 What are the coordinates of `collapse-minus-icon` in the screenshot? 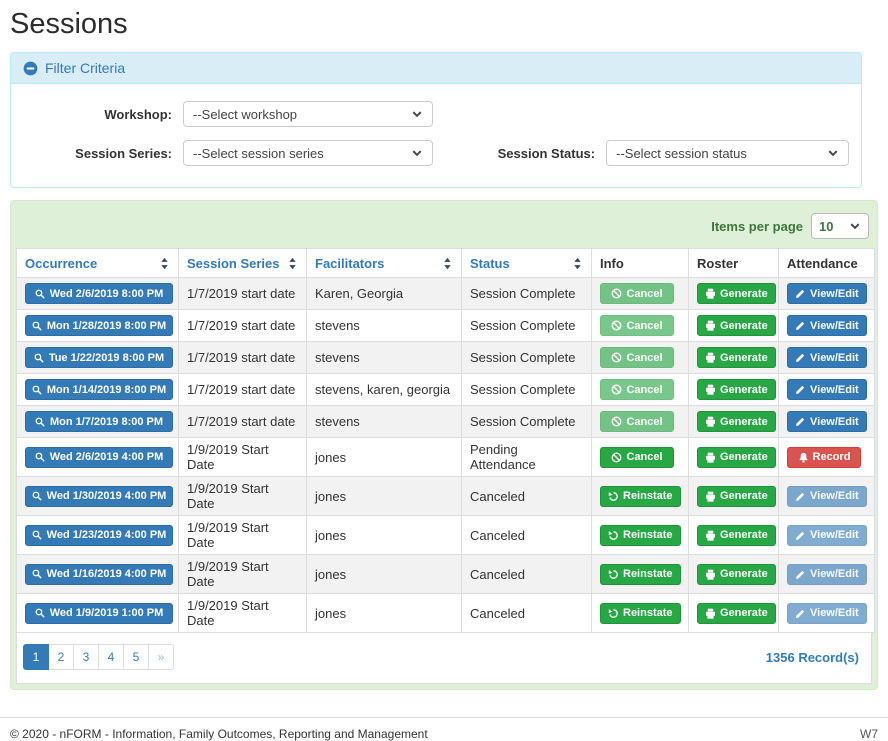 It's located at (30, 68).